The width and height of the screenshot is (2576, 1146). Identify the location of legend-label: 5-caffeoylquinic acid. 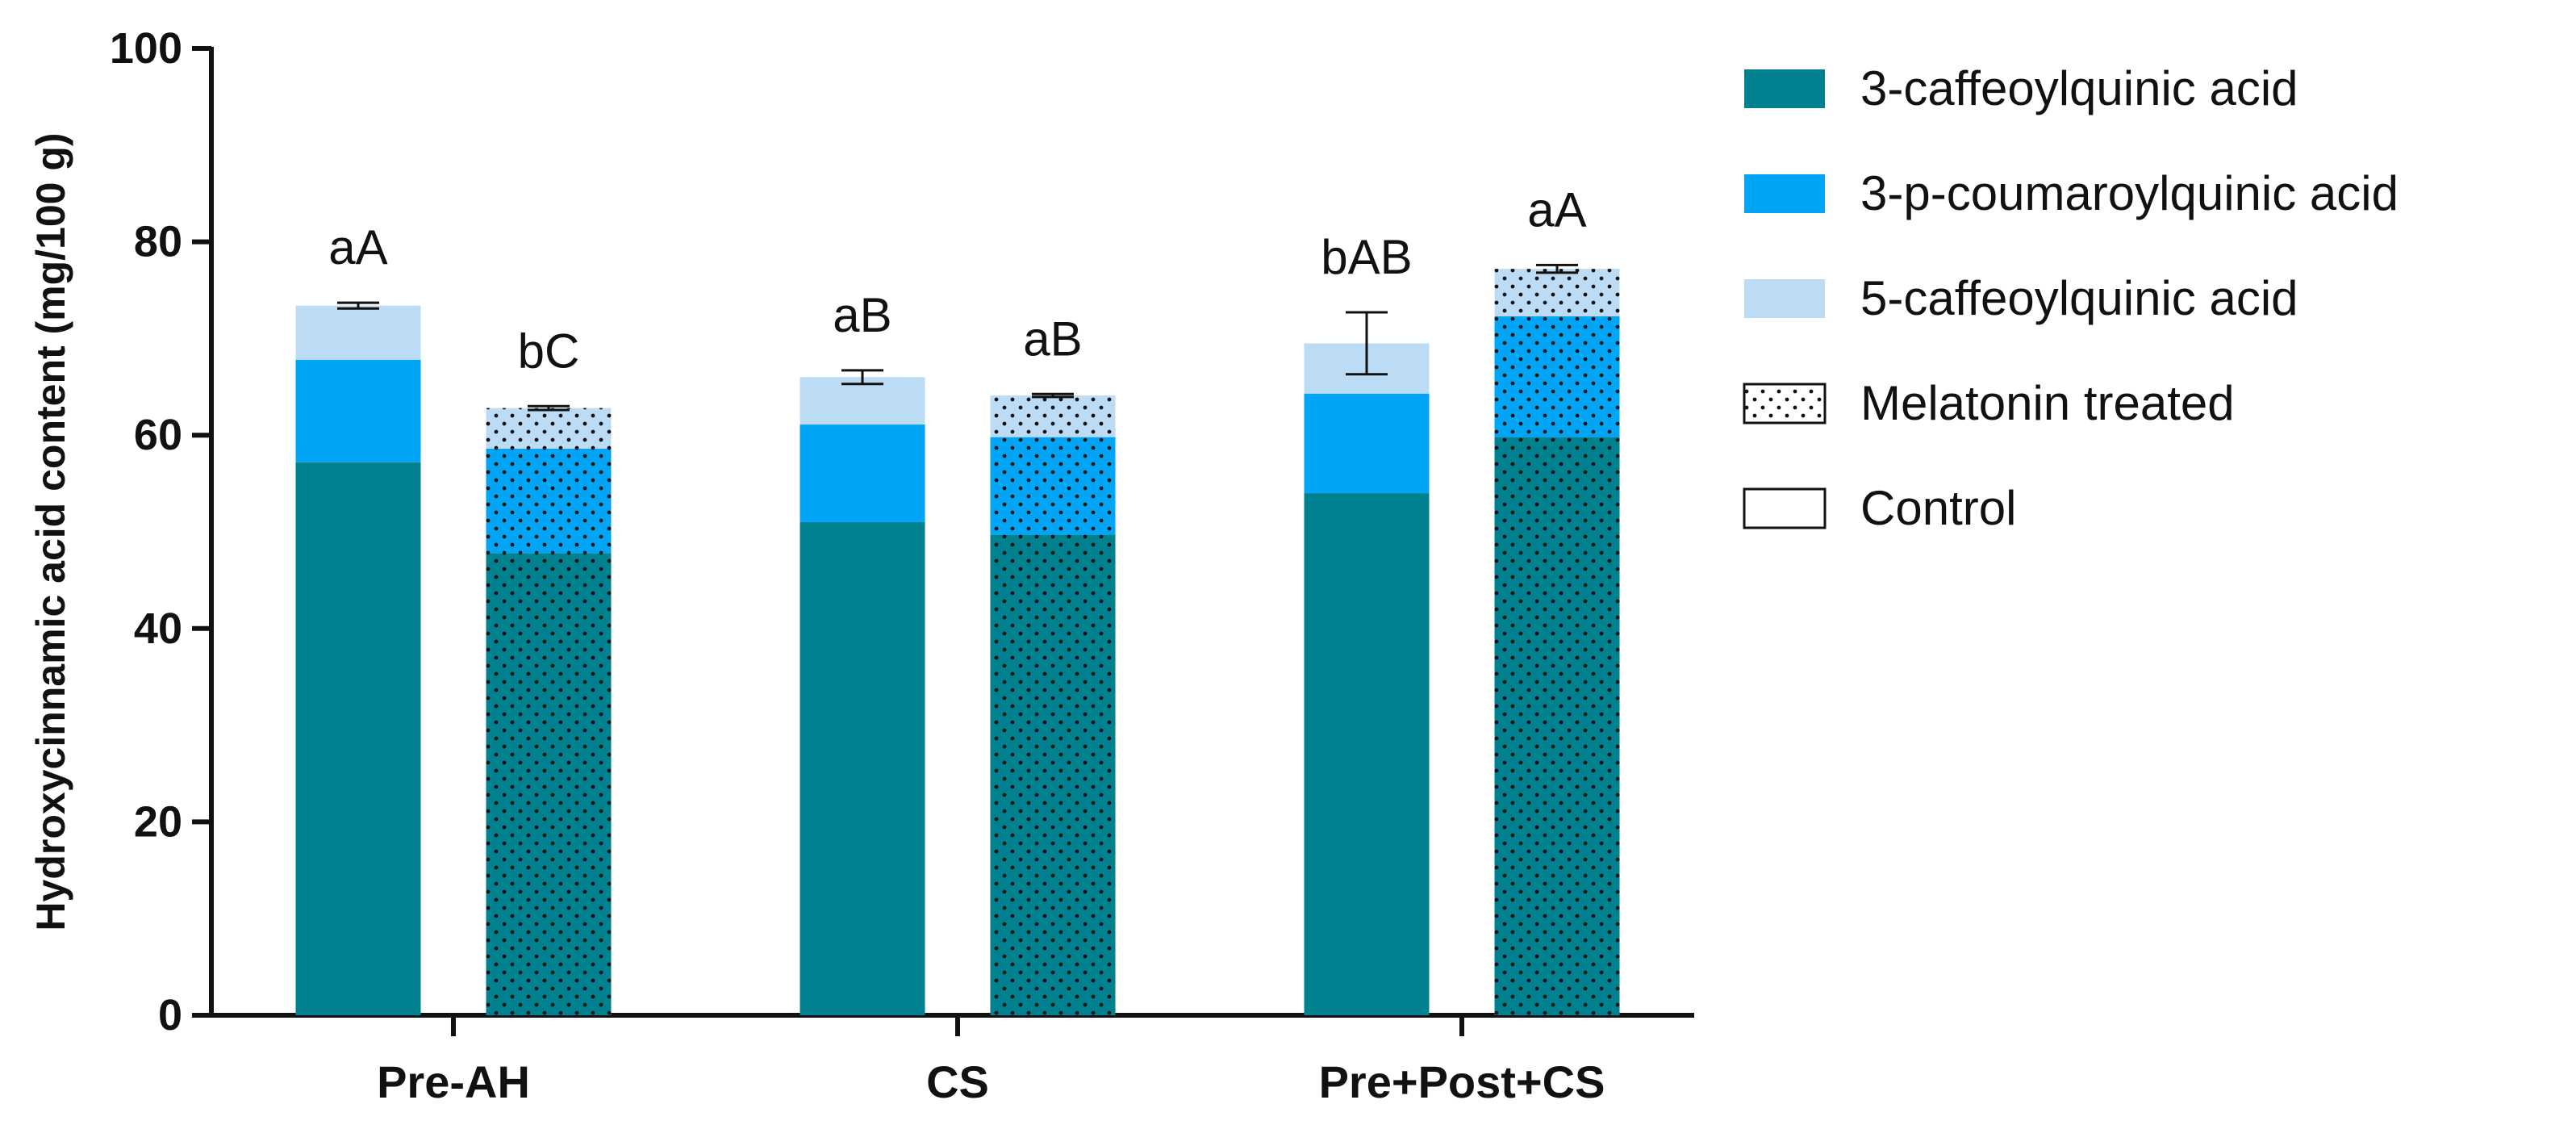
(2079, 298).